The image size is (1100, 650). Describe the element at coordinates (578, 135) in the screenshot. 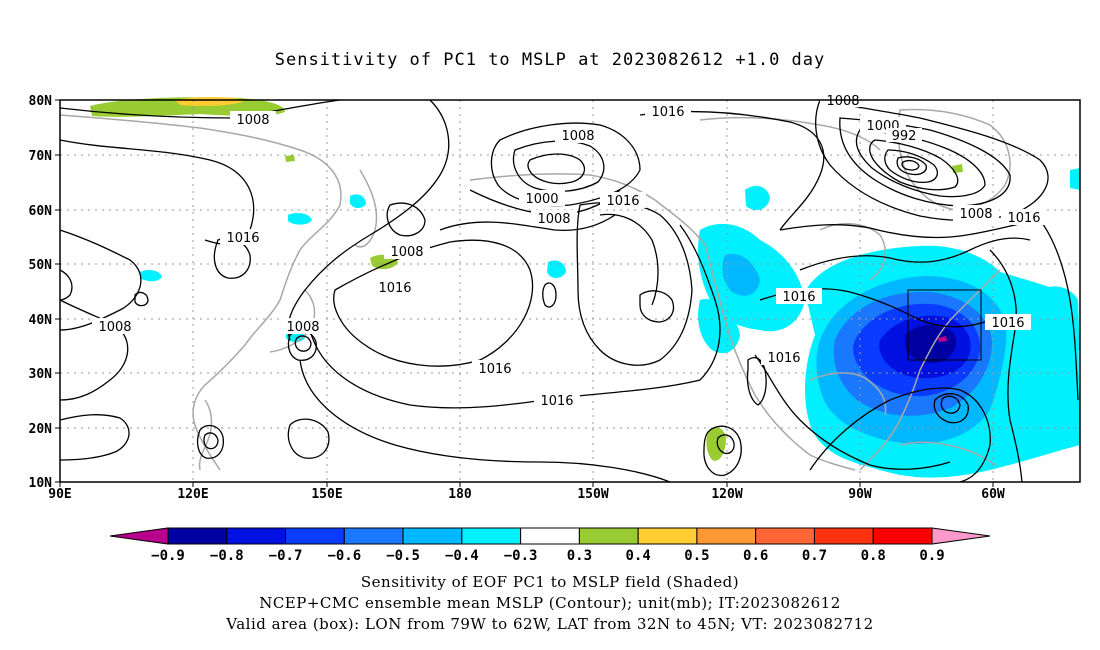

I see `contour-label-1: 1008` at that location.